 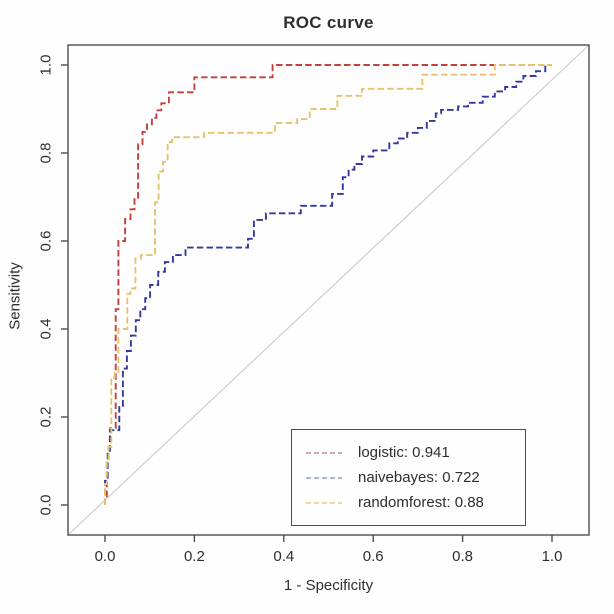 What do you see at coordinates (46, 65) in the screenshot?
I see `y-tick-label: 1.0` at bounding box center [46, 65].